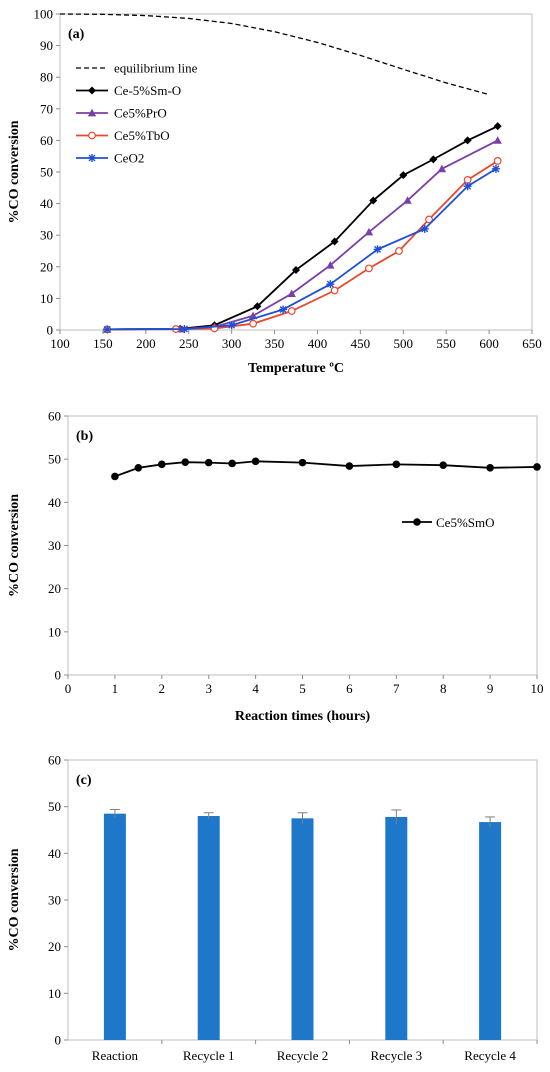 The image size is (550, 1072). What do you see at coordinates (208, 688) in the screenshot?
I see `x-tick-label: 3` at bounding box center [208, 688].